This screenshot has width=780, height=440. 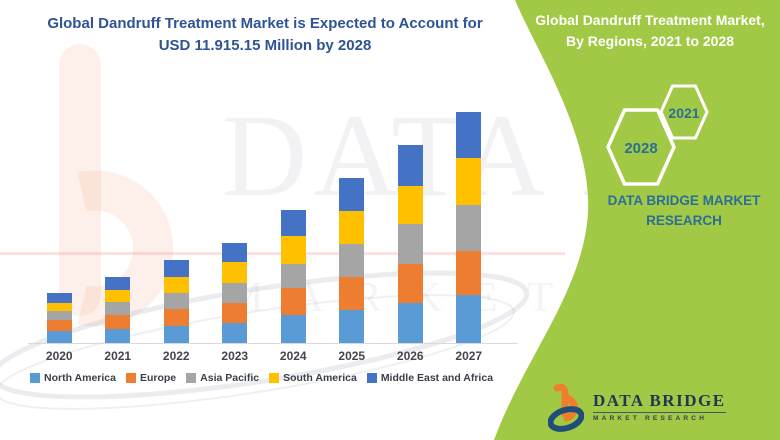 I want to click on bar-slot-2023, so click(x=235, y=171).